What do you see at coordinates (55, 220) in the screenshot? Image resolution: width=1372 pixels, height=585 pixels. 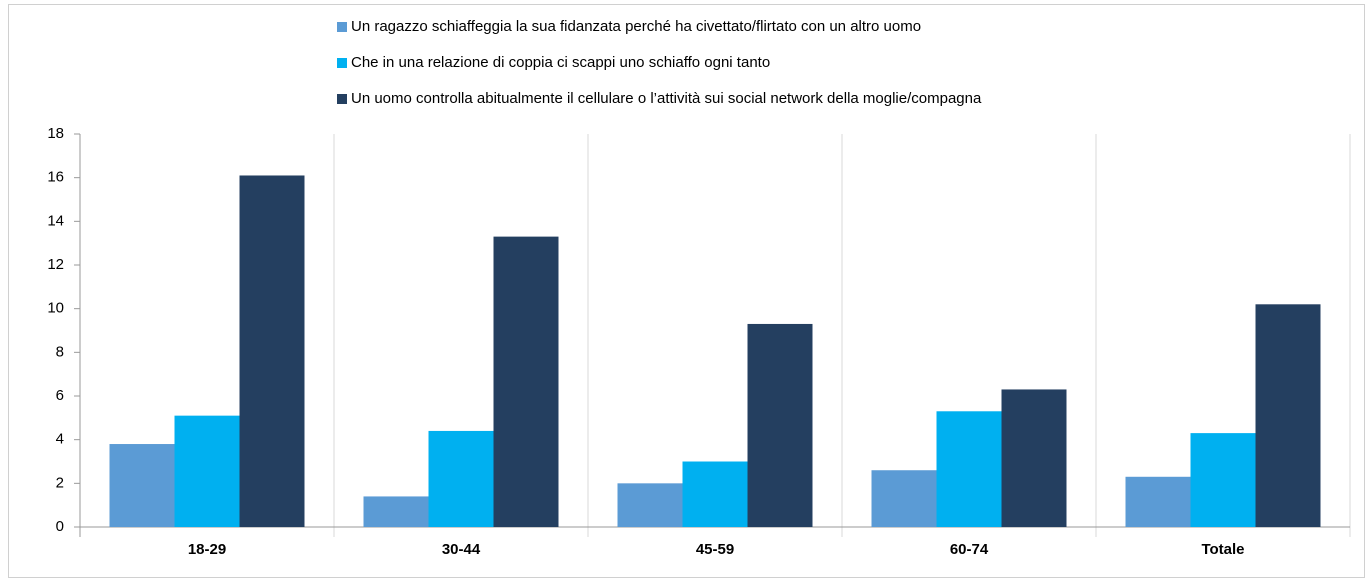 I see `y-tick-label: 14` at bounding box center [55, 220].